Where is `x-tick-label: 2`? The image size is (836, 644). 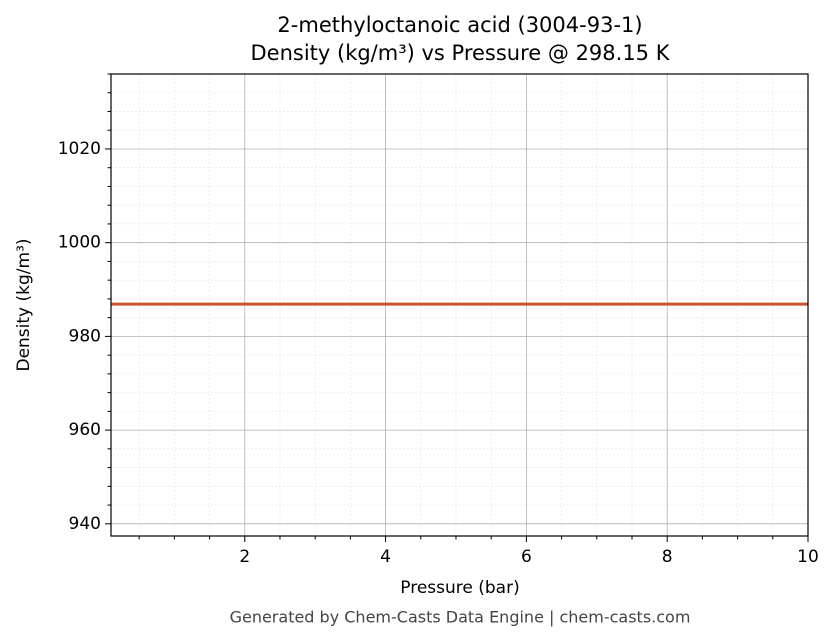
x-tick-label: 2 is located at coordinates (244, 557).